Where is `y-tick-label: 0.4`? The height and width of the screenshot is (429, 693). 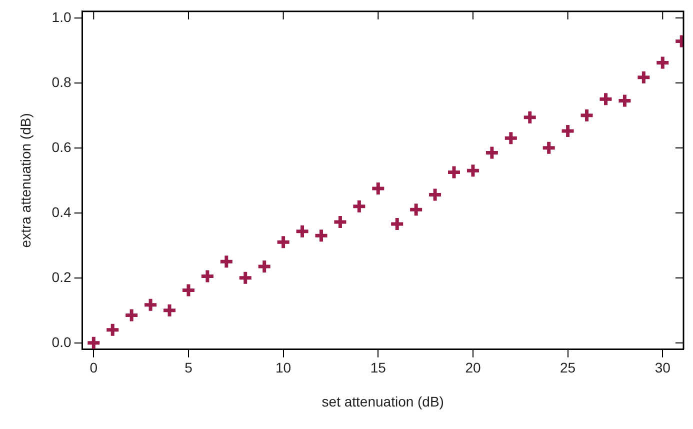
y-tick-label: 0.4 is located at coordinates (62, 212).